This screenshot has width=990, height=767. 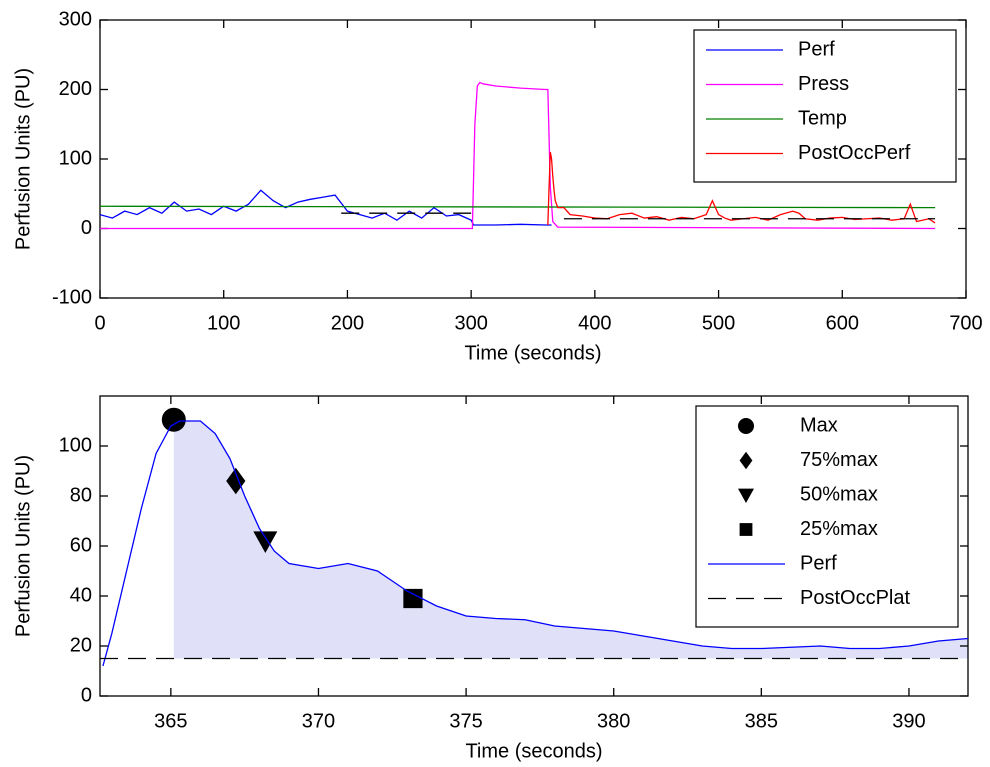 What do you see at coordinates (819, 425) in the screenshot?
I see `legend-label: Max` at bounding box center [819, 425].